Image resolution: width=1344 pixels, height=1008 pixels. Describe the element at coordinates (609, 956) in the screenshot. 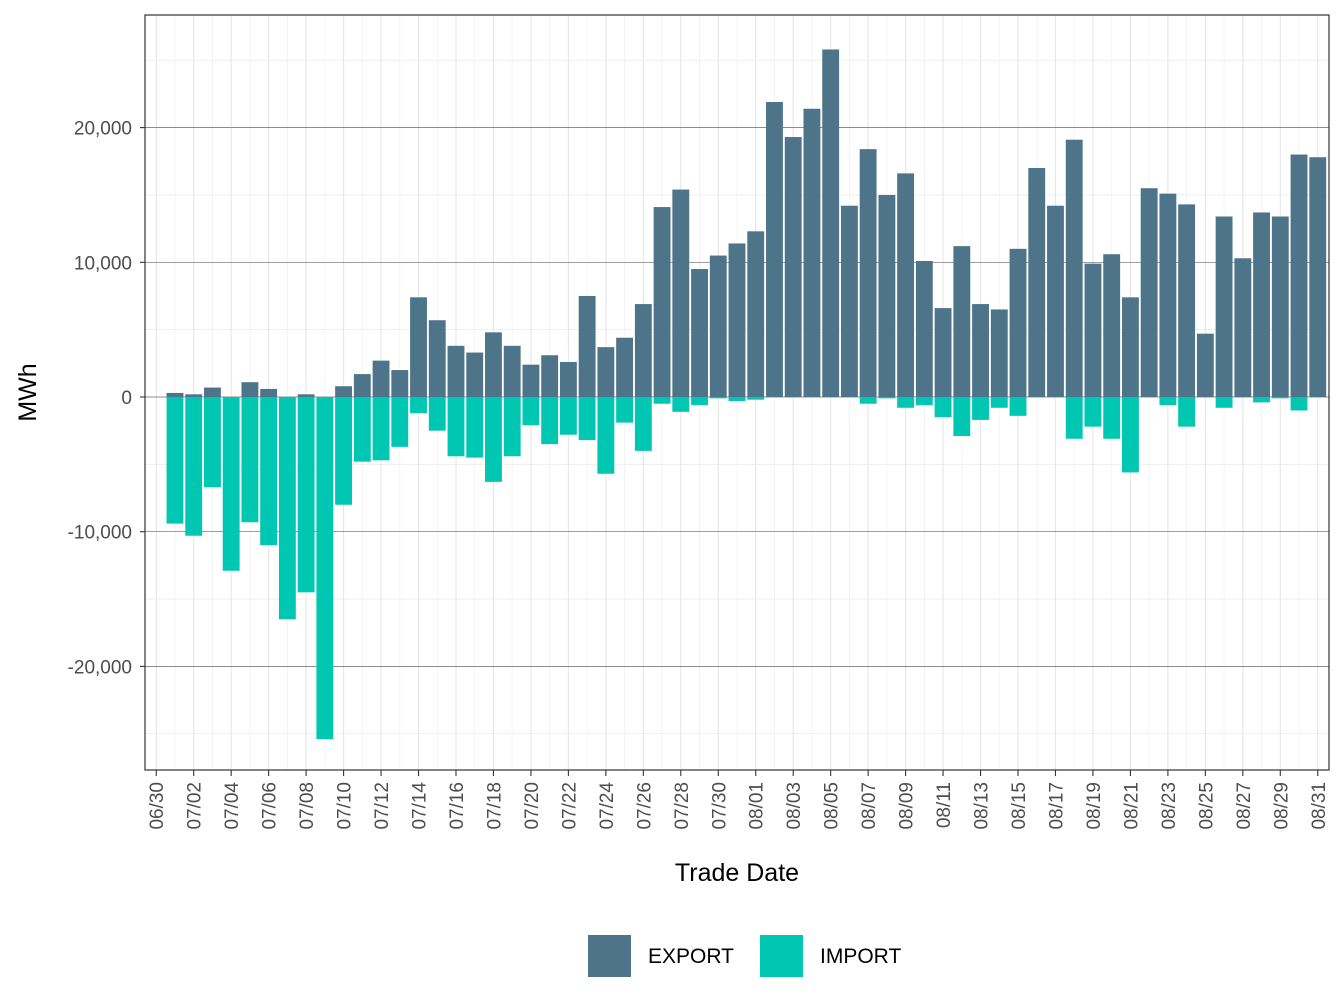

I see `export-legend-swatch` at that location.